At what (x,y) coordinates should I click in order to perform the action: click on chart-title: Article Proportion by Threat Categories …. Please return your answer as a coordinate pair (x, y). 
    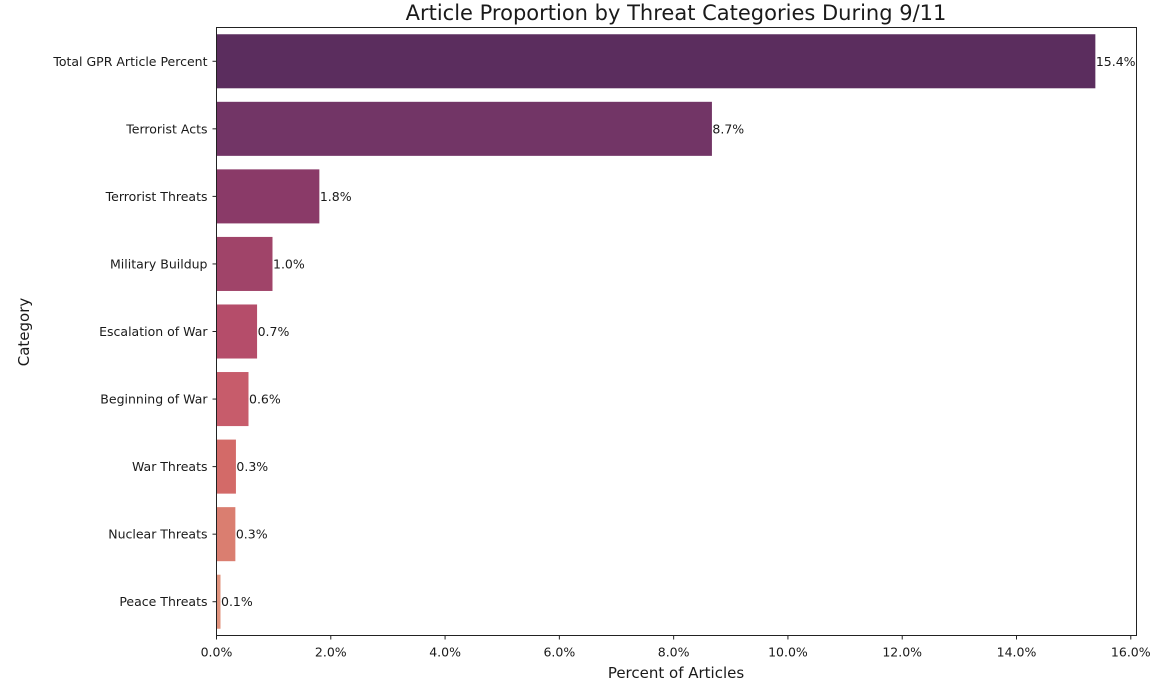
    Looking at the image, I should click on (676, 13).